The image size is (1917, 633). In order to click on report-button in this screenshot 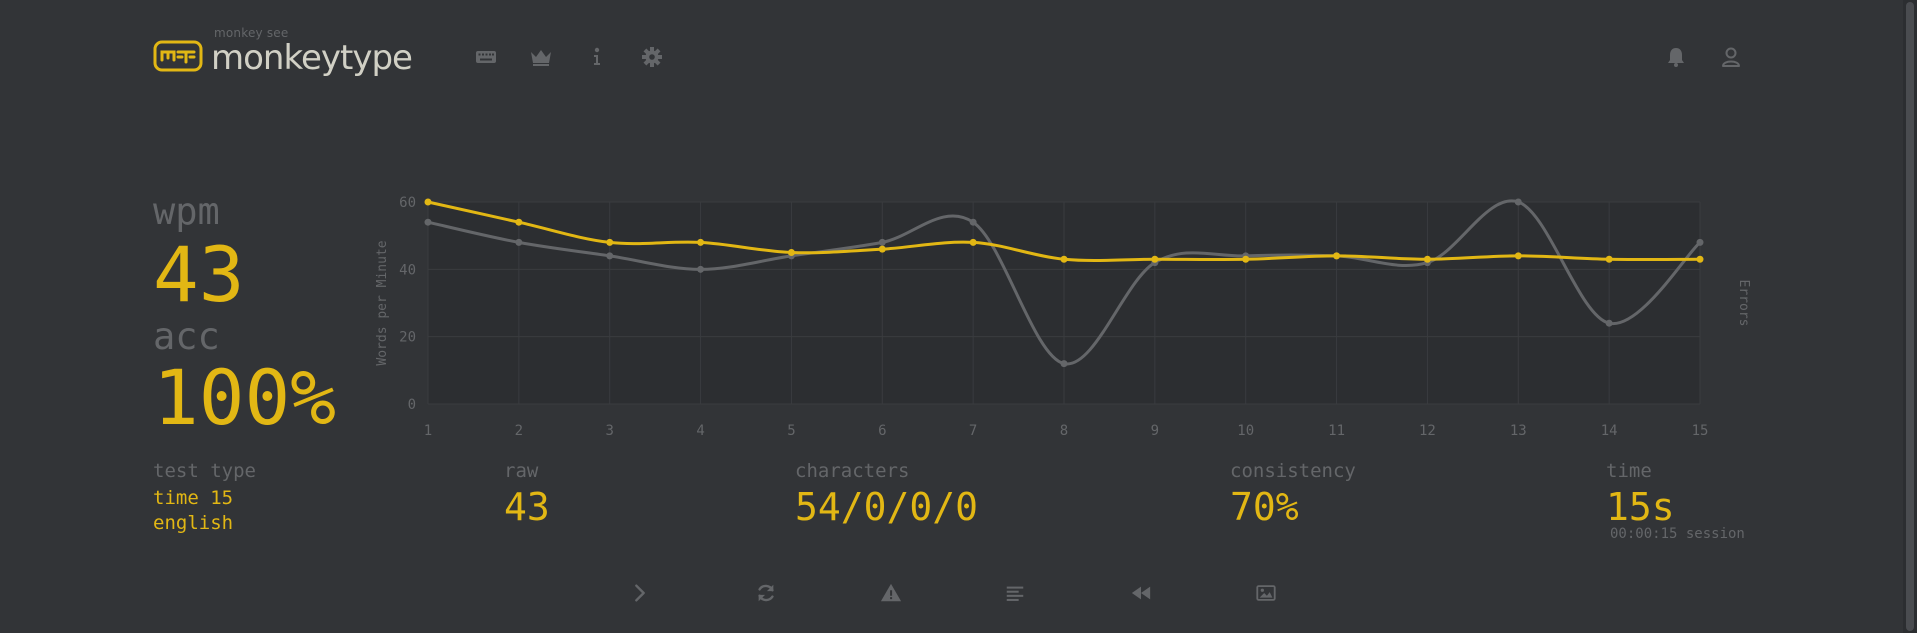, I will do `click(891, 593)`.